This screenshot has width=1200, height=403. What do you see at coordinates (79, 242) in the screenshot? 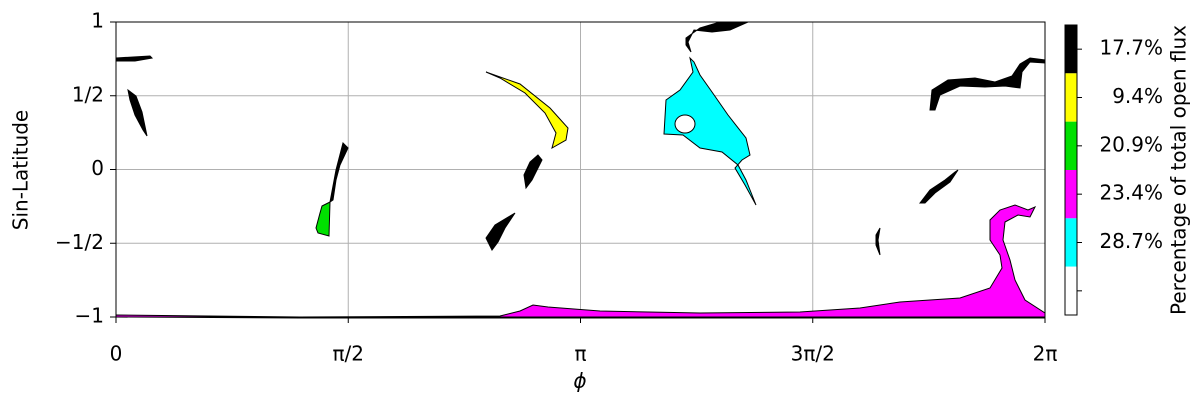
I see `y-tick-label: −1/2` at bounding box center [79, 242].